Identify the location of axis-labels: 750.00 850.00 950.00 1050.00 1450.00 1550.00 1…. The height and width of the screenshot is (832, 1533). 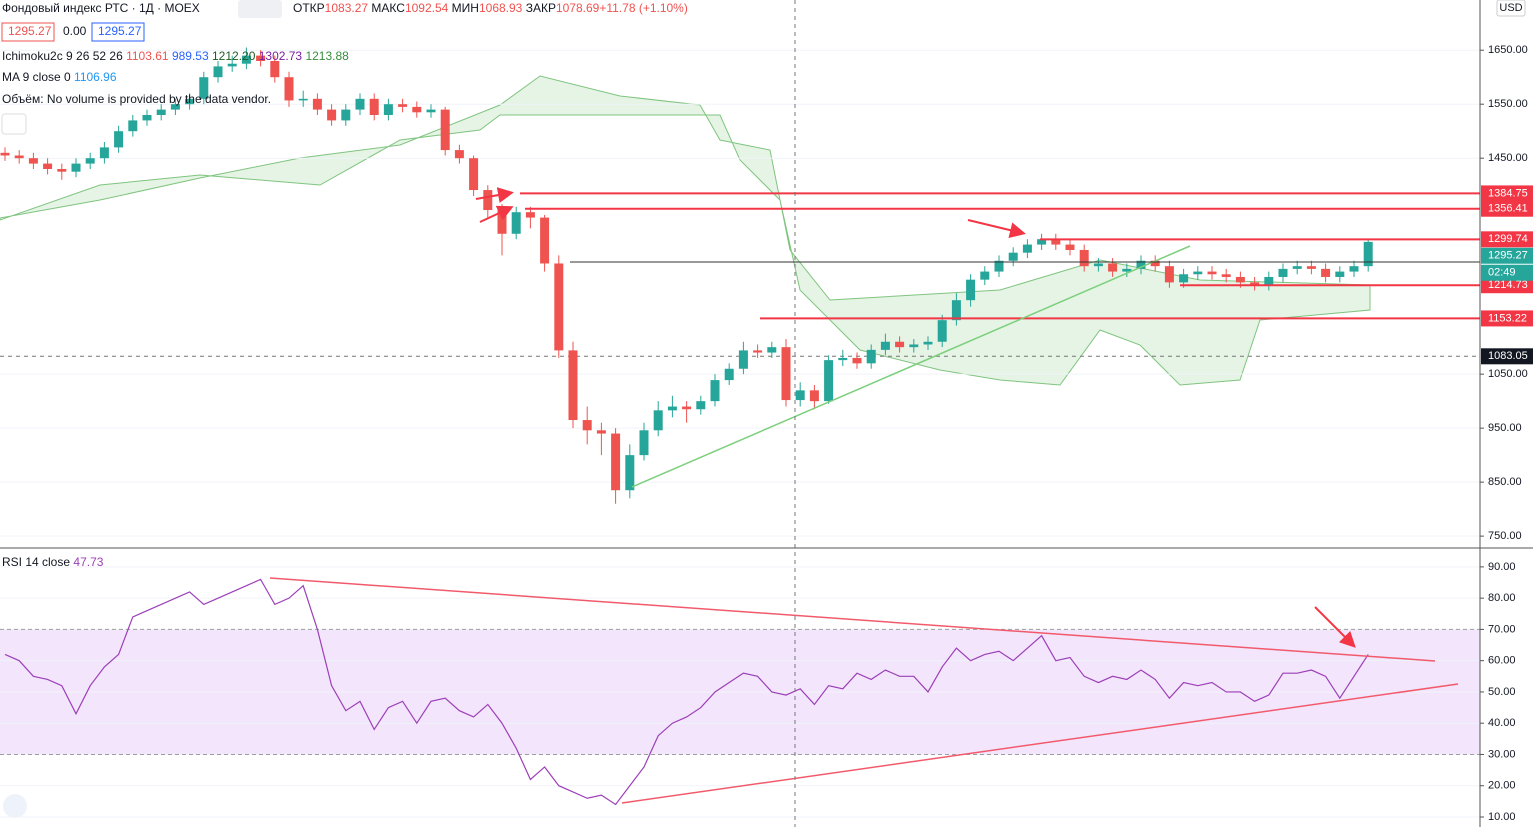
(1506, 433).